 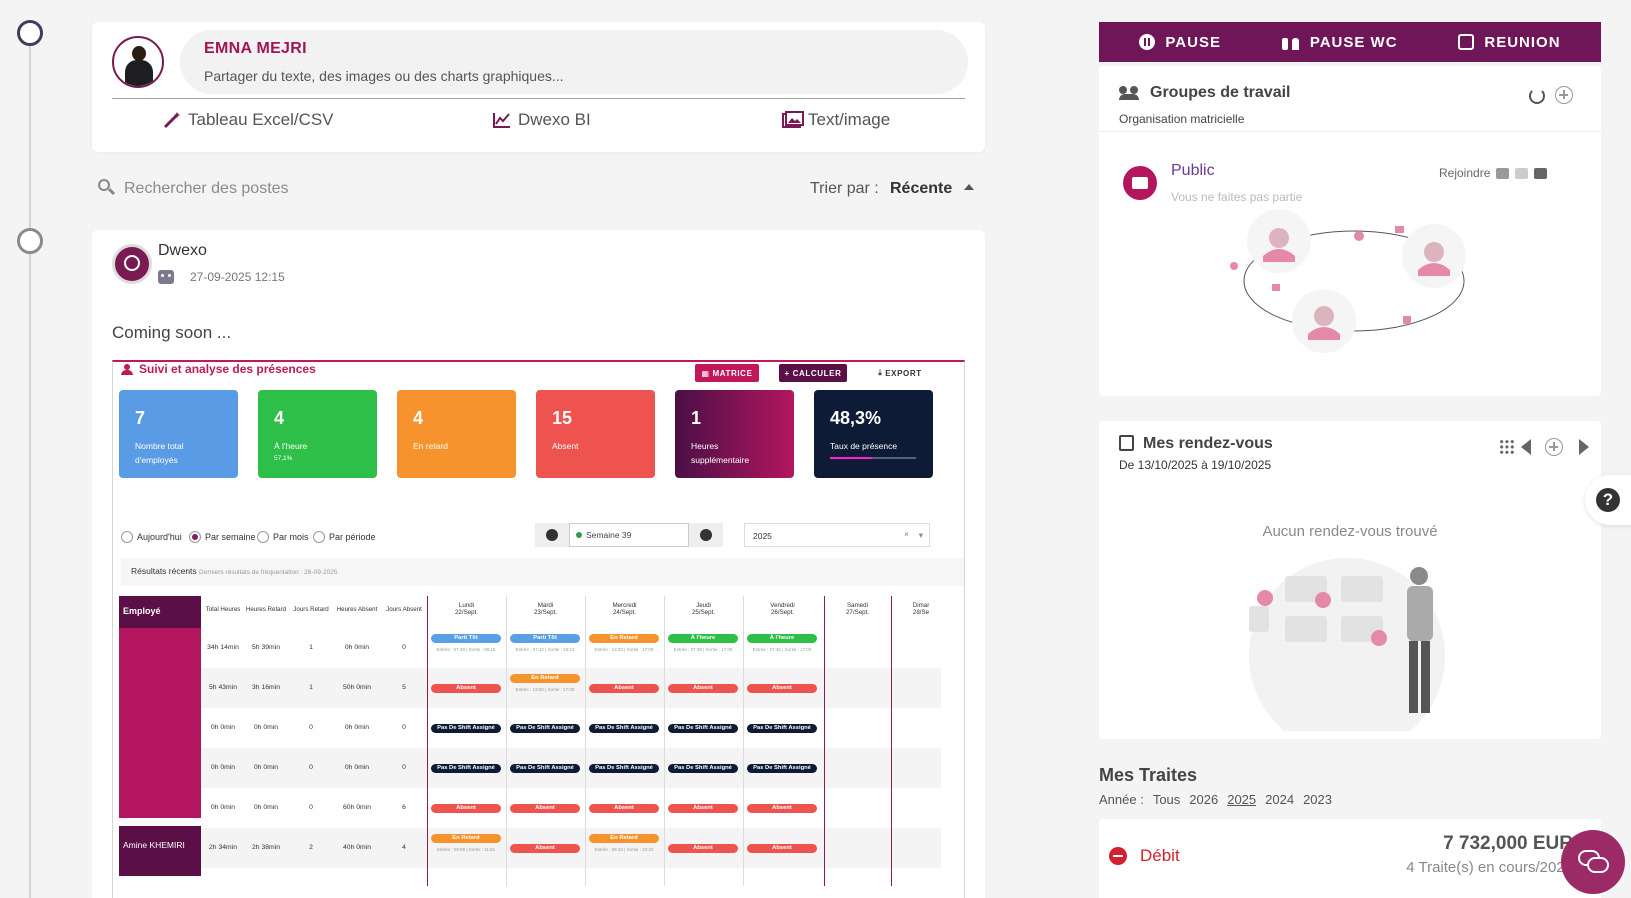 What do you see at coordinates (1237, 197) in the screenshot?
I see `group-membership-status: Vous ne faites pas partie` at bounding box center [1237, 197].